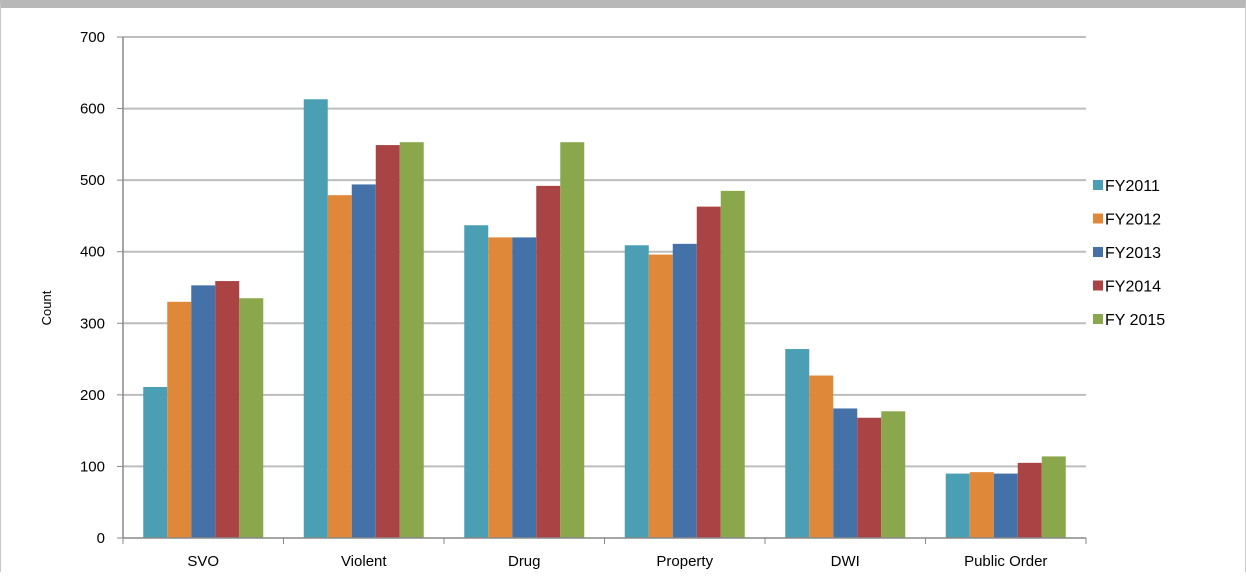 The image size is (1246, 580). What do you see at coordinates (893, 474) in the screenshot?
I see `bar-dwi-fy2015` at bounding box center [893, 474].